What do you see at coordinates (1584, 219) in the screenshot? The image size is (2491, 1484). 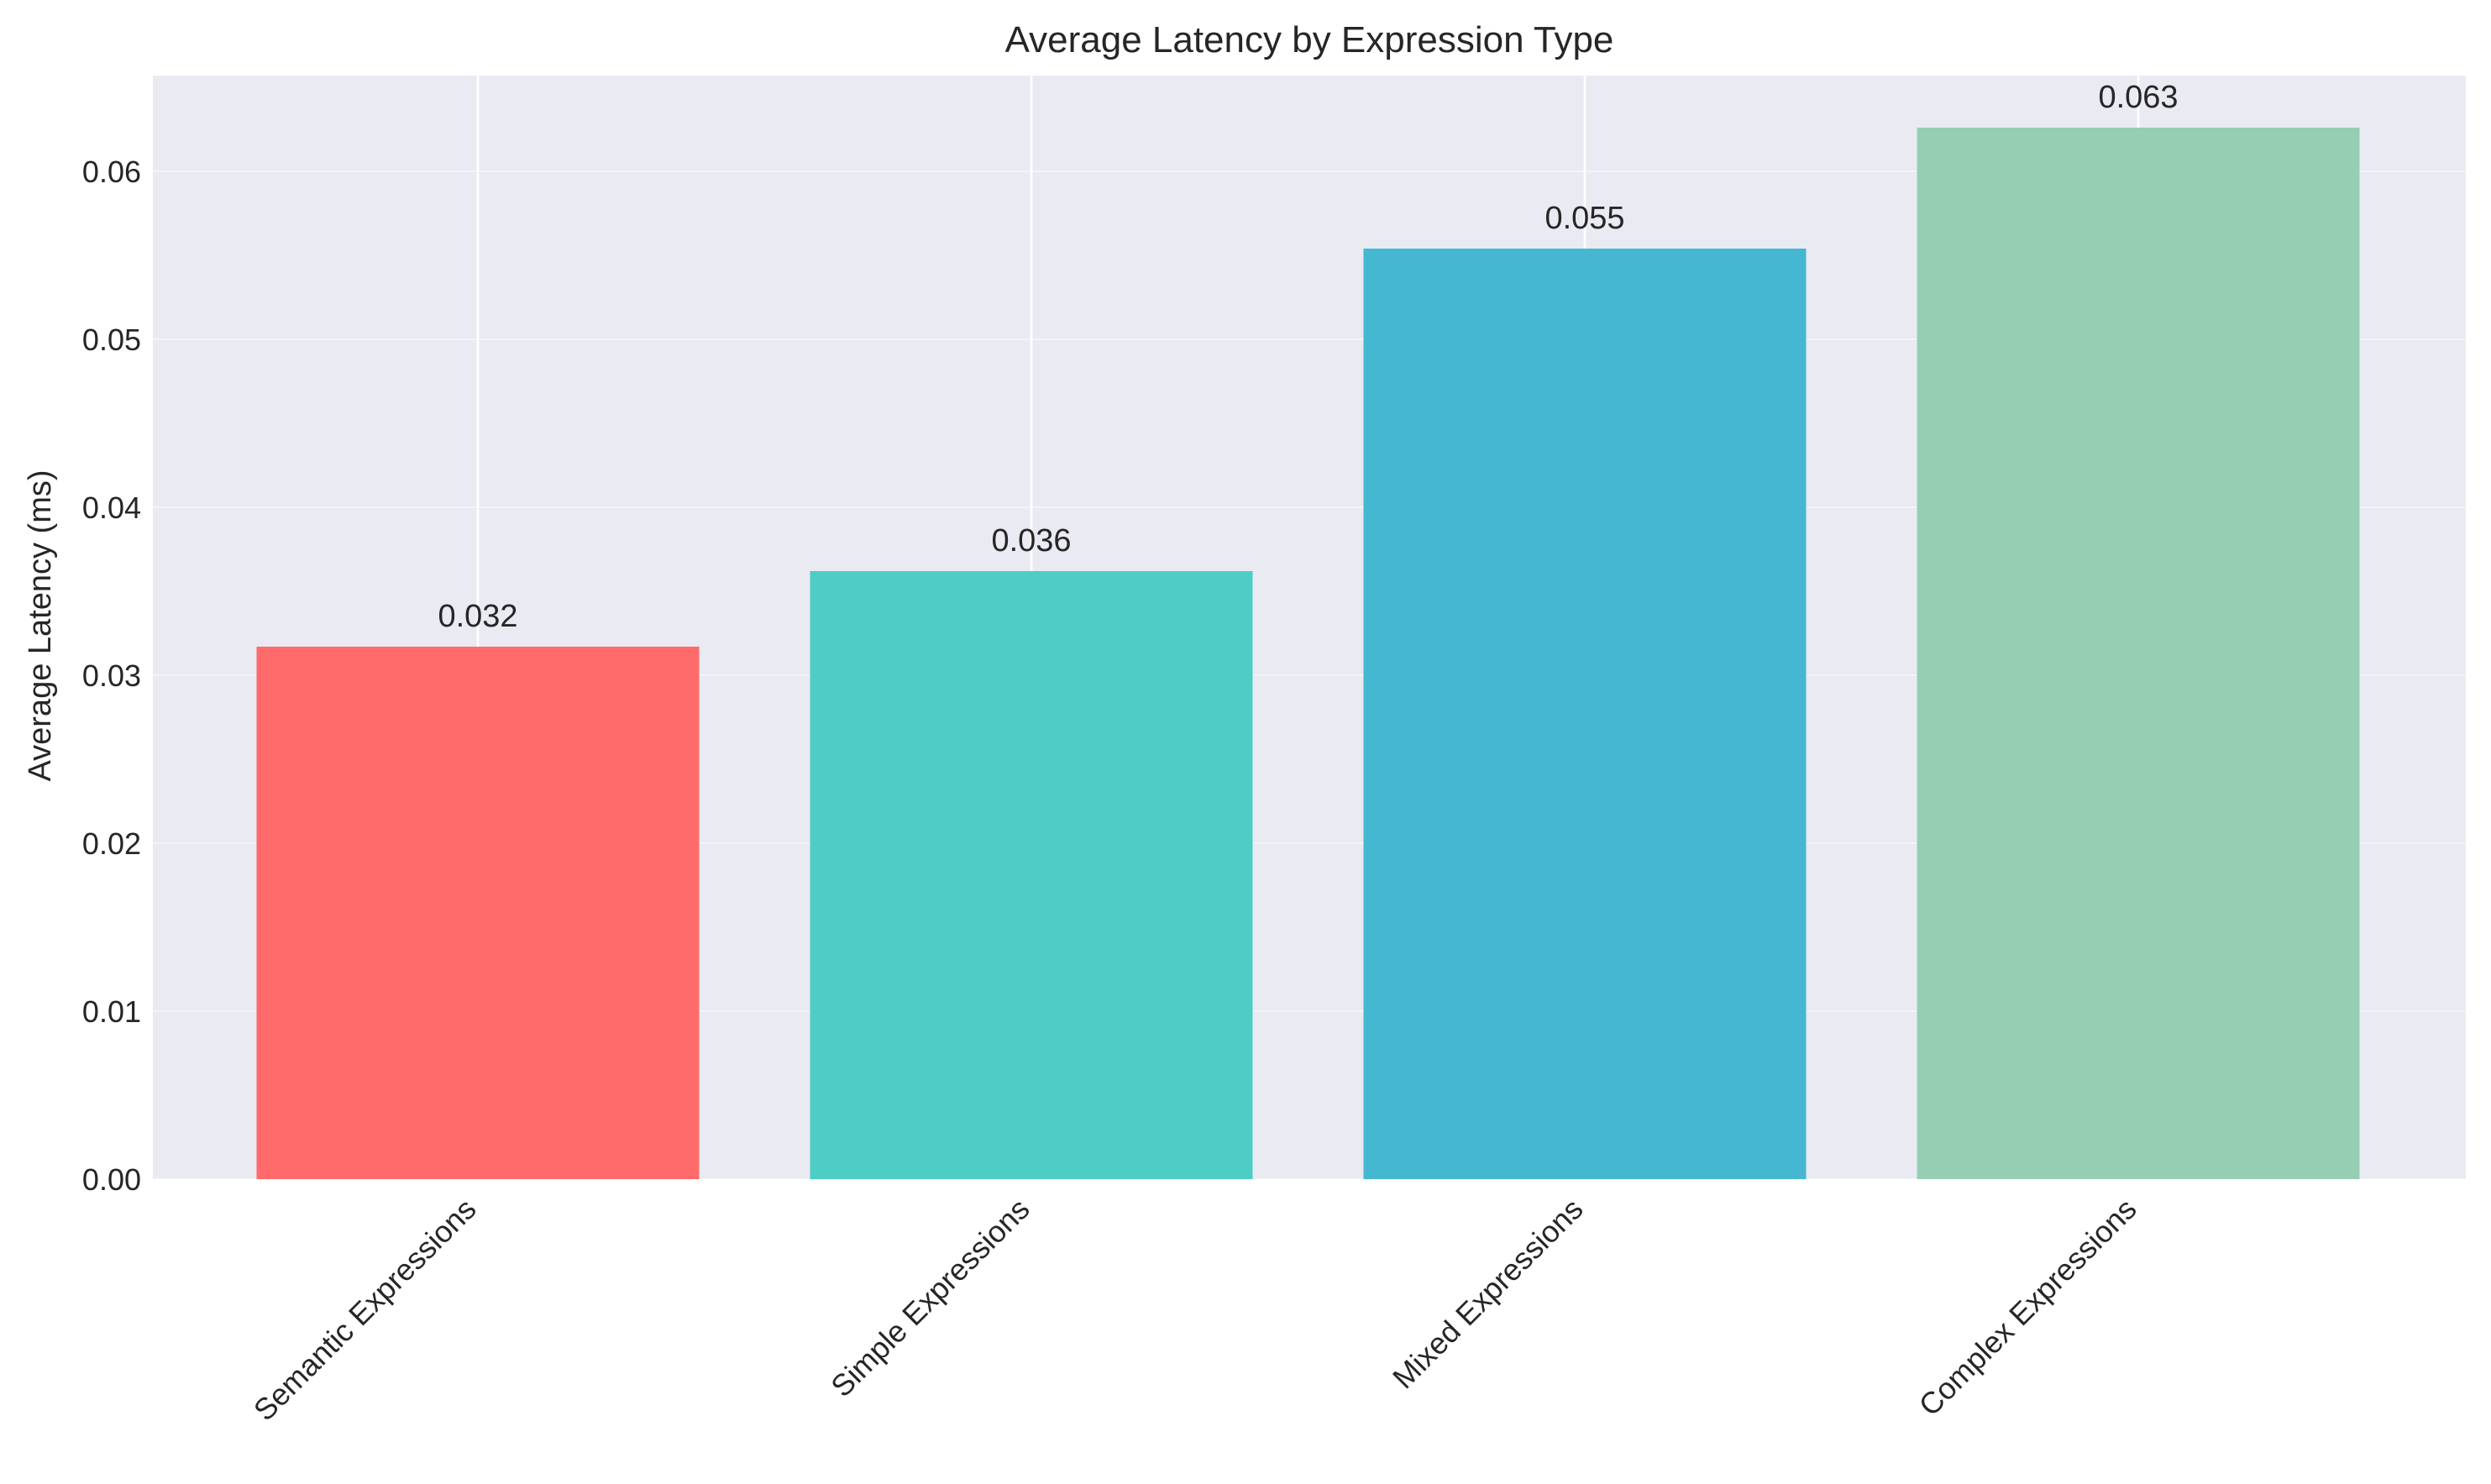 I see `bar-value-label: 0.055` at bounding box center [1584, 219].